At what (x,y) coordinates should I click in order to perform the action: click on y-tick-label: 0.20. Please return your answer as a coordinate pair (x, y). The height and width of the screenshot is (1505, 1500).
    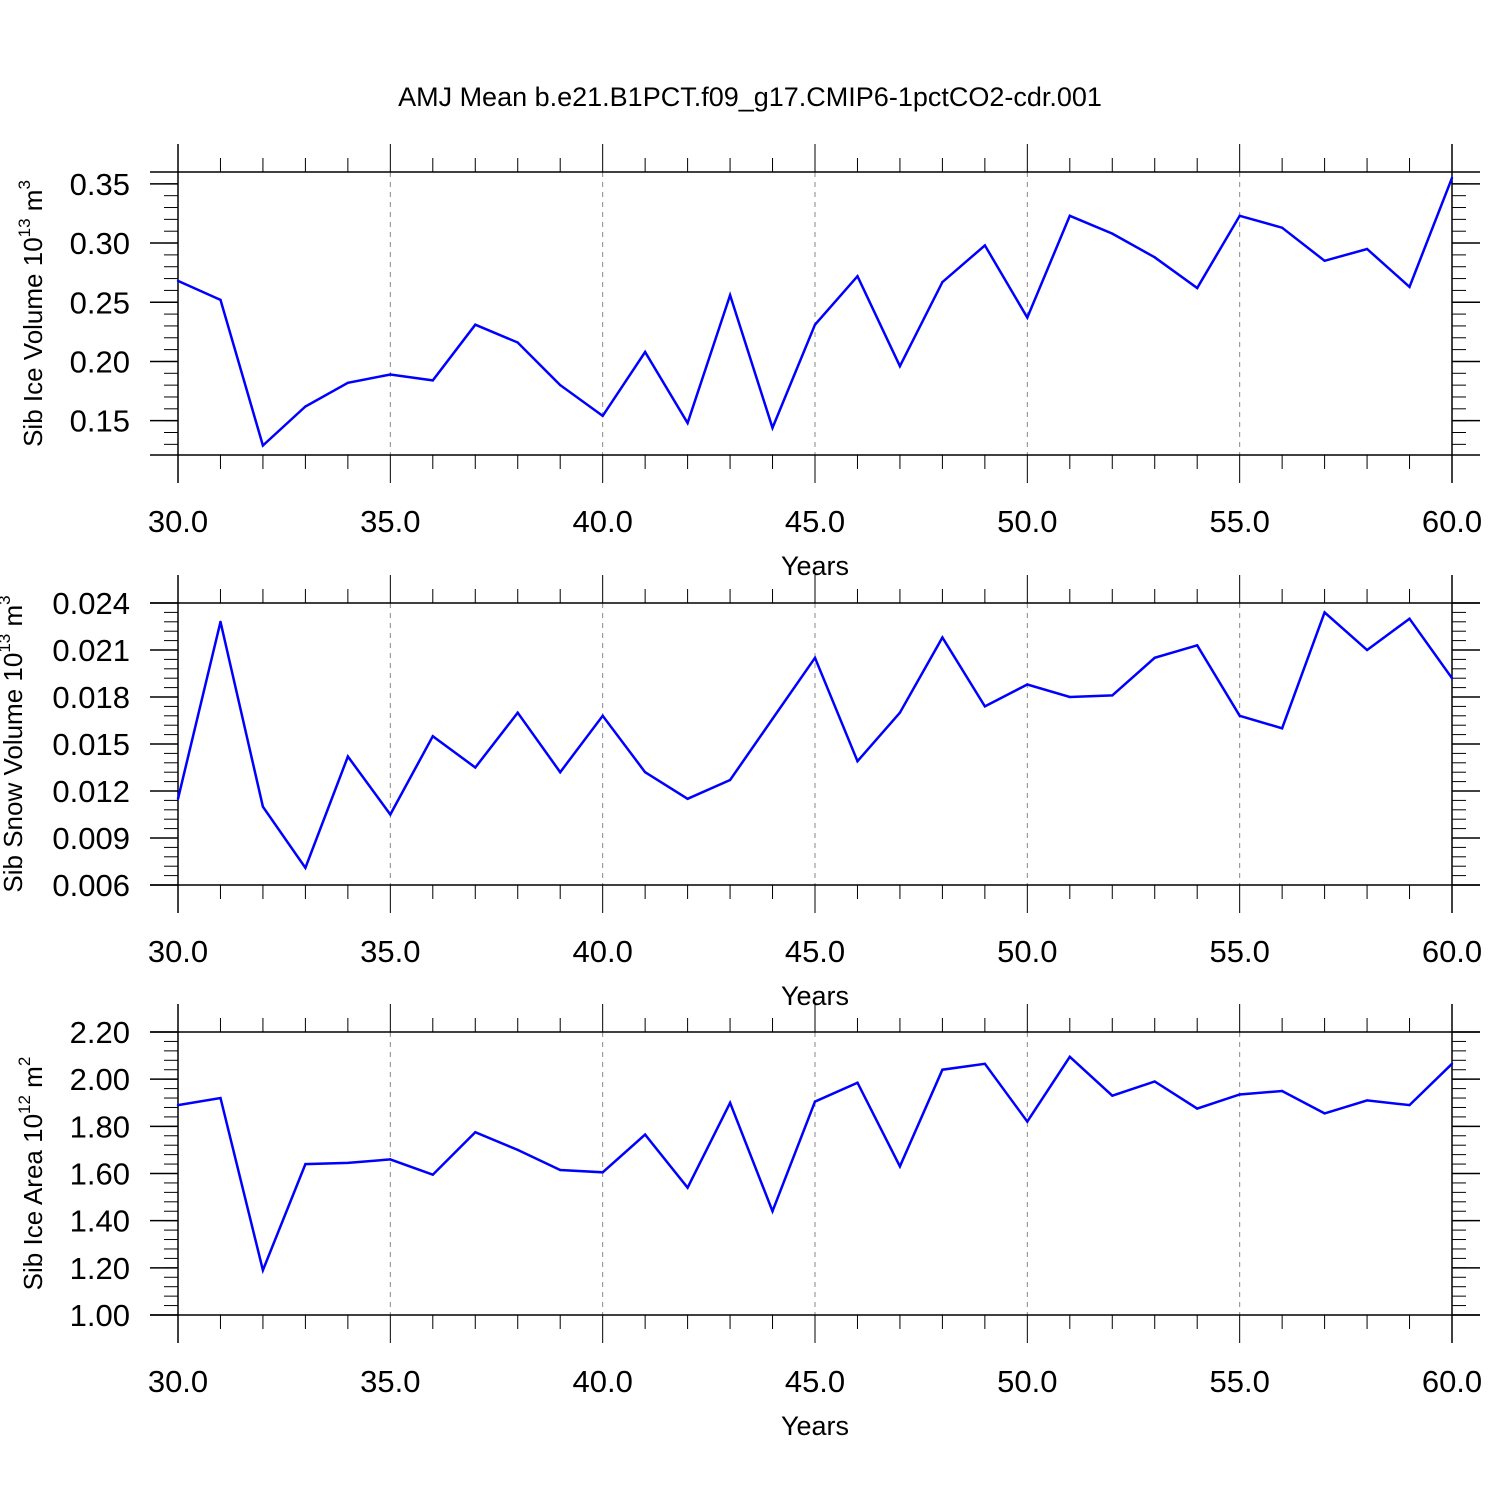
    Looking at the image, I should click on (100, 361).